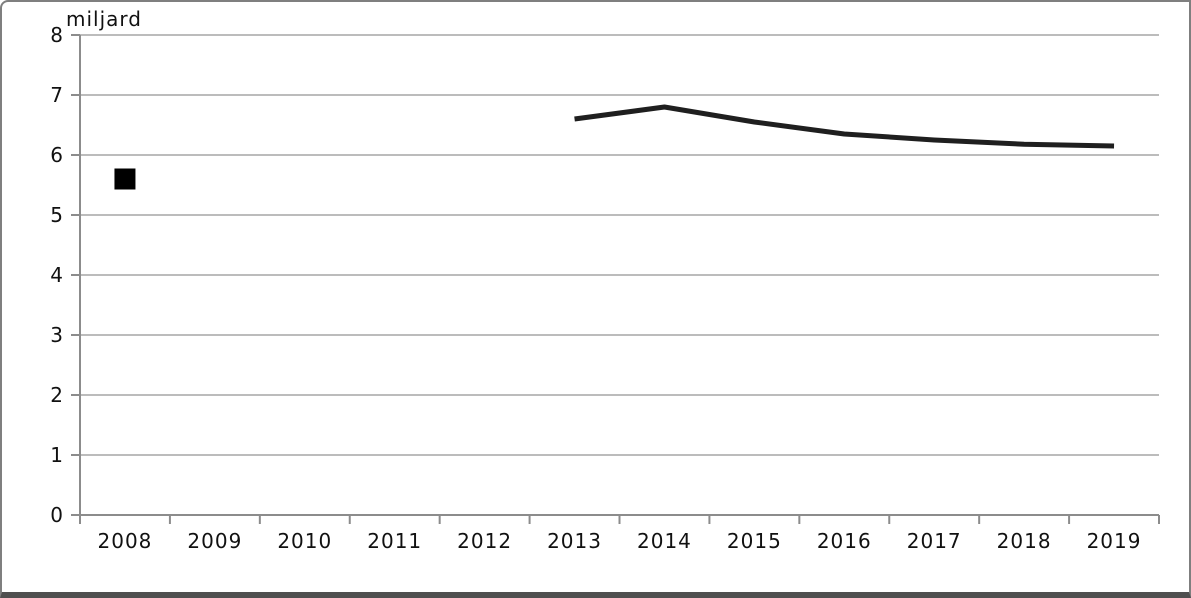 The height and width of the screenshot is (598, 1191). Describe the element at coordinates (214, 541) in the screenshot. I see `x-tick-label: 2009` at that location.